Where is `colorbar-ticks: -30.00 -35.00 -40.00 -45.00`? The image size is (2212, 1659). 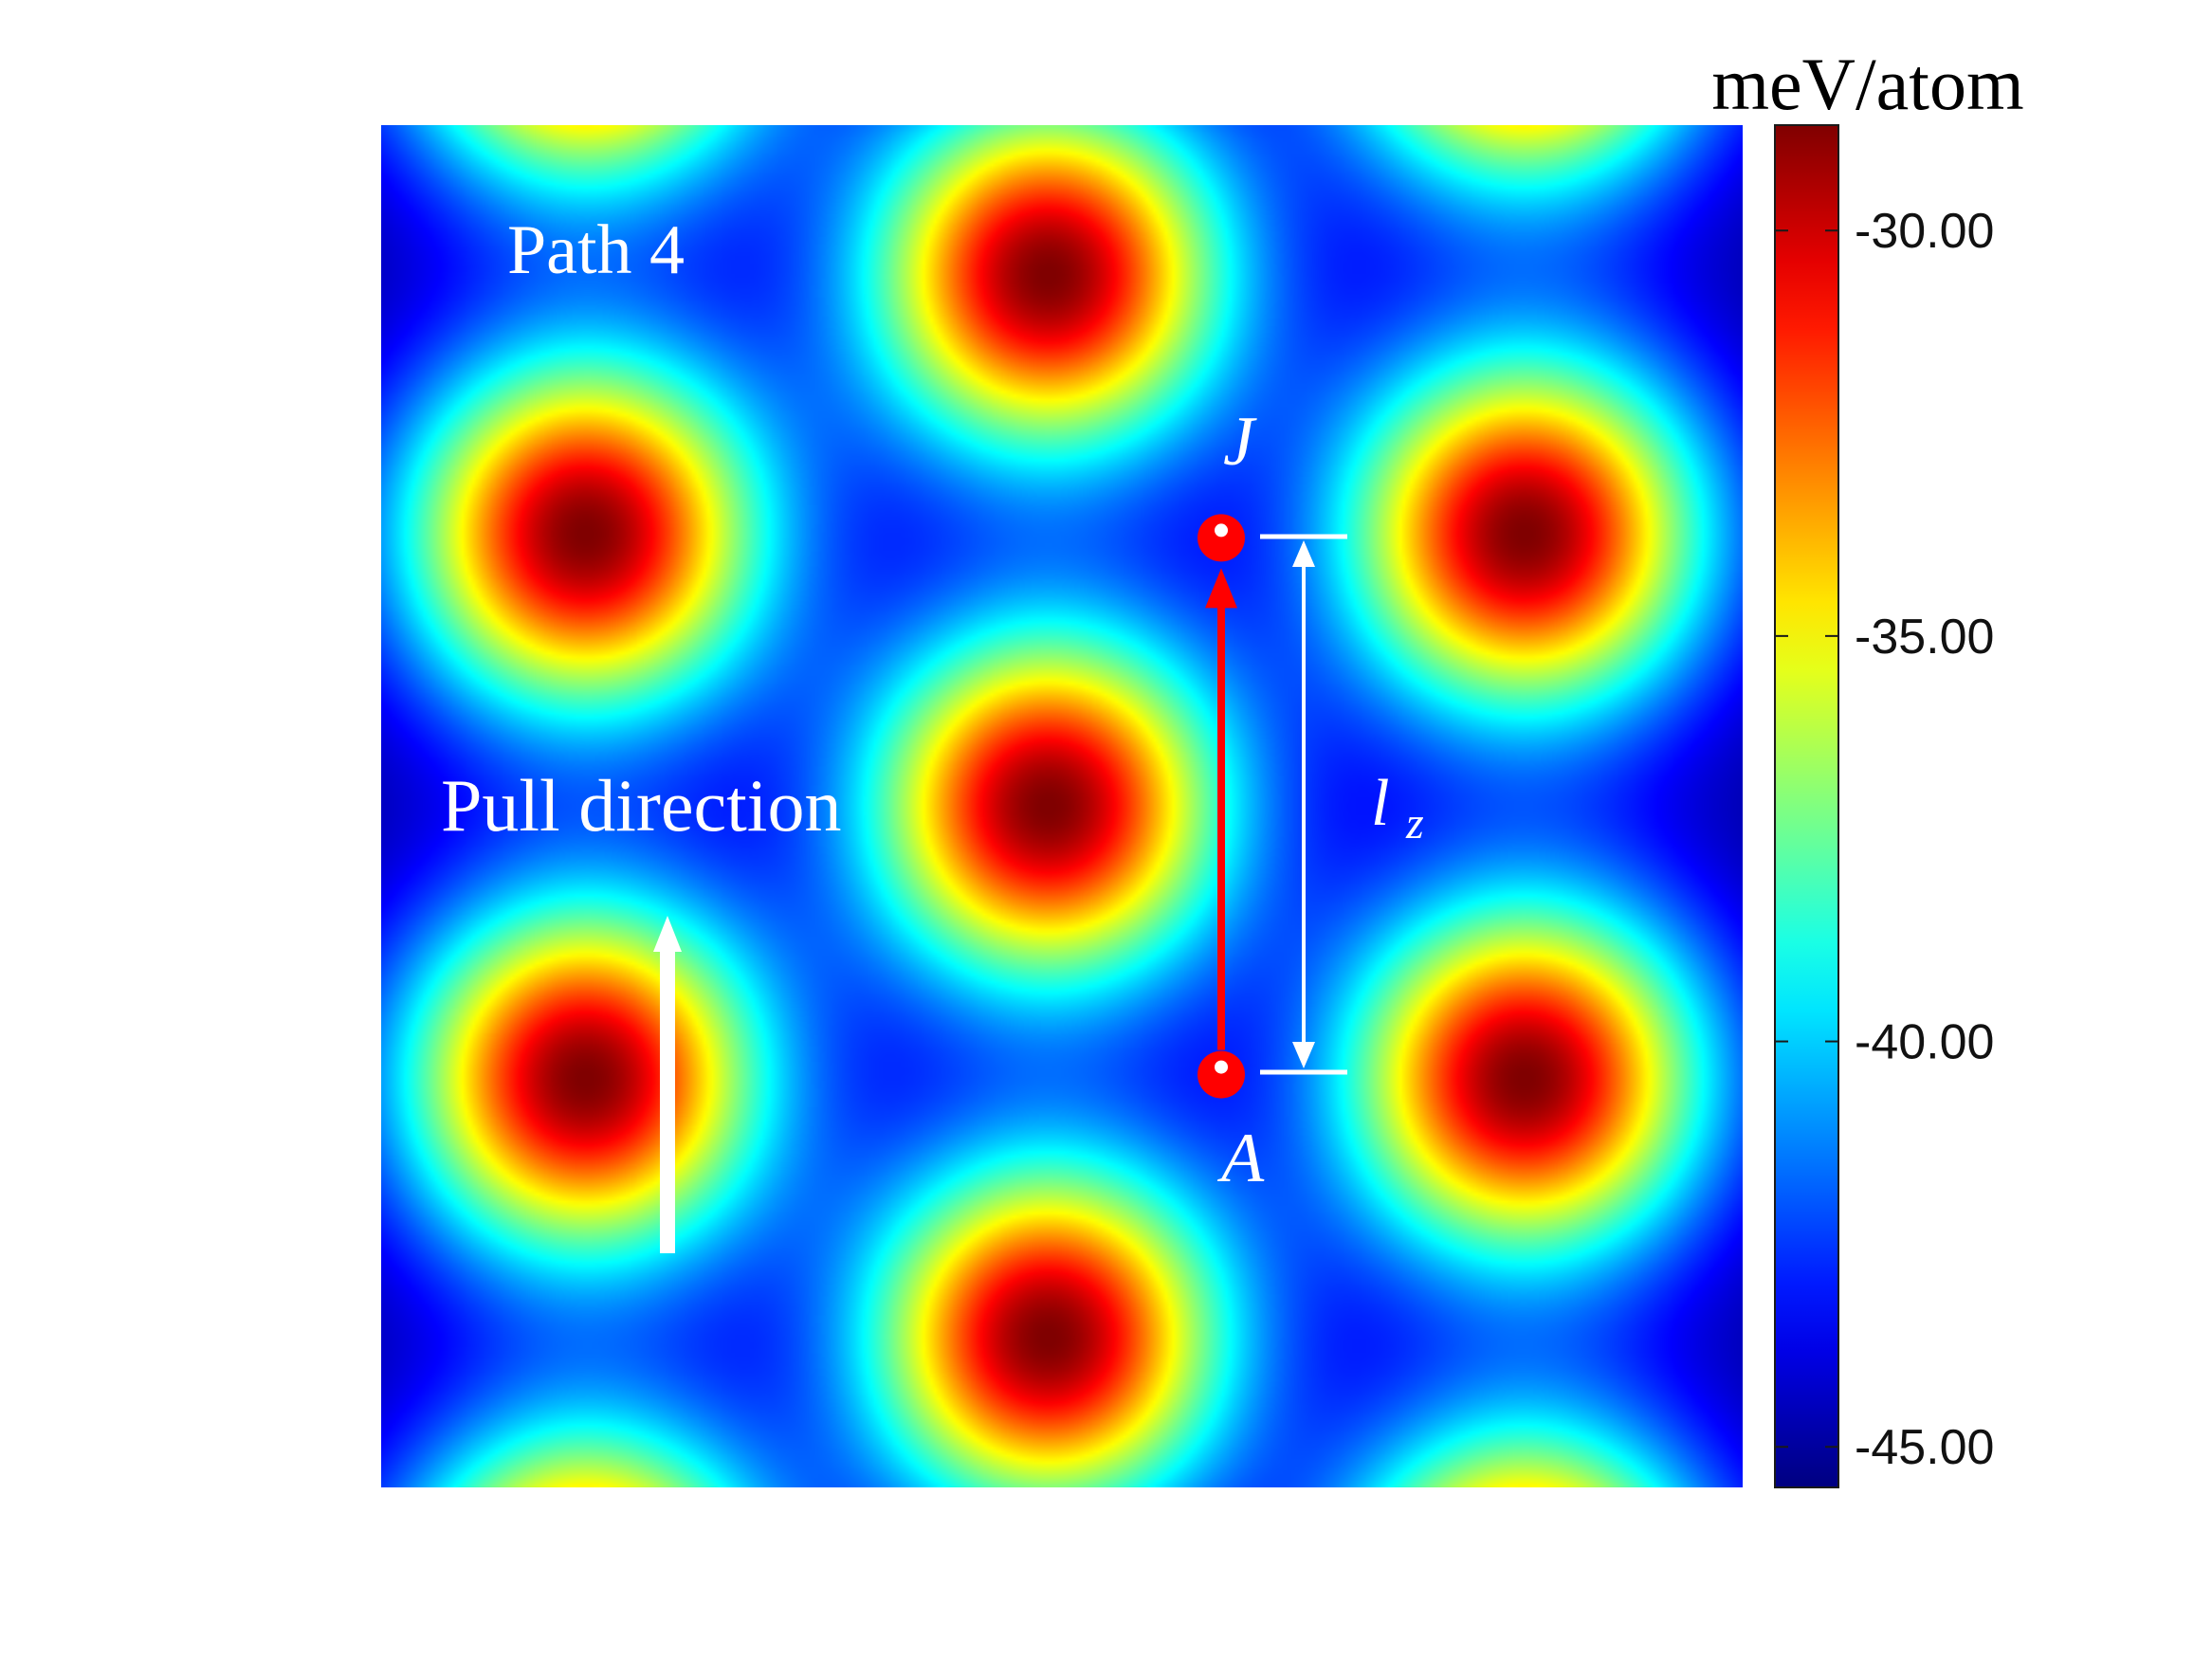 colorbar-ticks: -30.00 -35.00 -40.00 -45.00 is located at coordinates (1884, 839).